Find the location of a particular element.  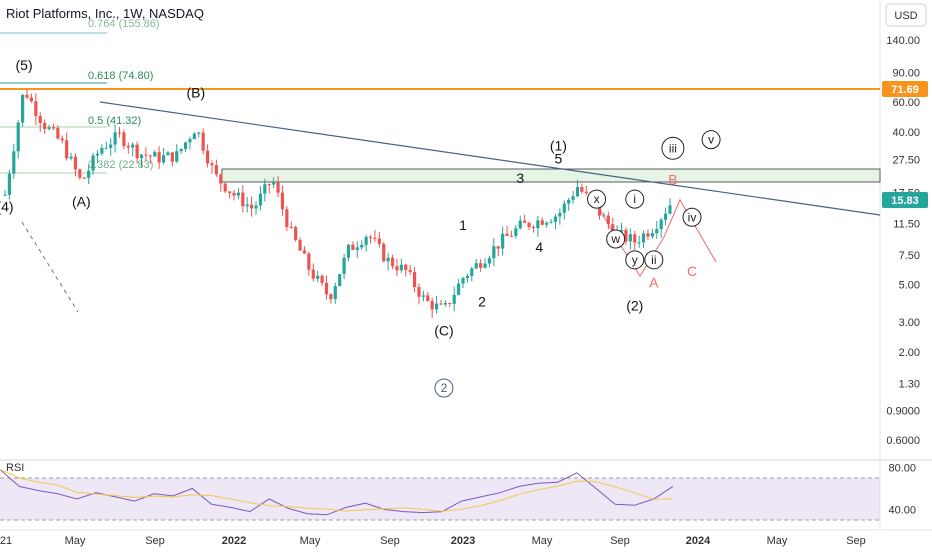

dashed-projection is located at coordinates (50, 267).